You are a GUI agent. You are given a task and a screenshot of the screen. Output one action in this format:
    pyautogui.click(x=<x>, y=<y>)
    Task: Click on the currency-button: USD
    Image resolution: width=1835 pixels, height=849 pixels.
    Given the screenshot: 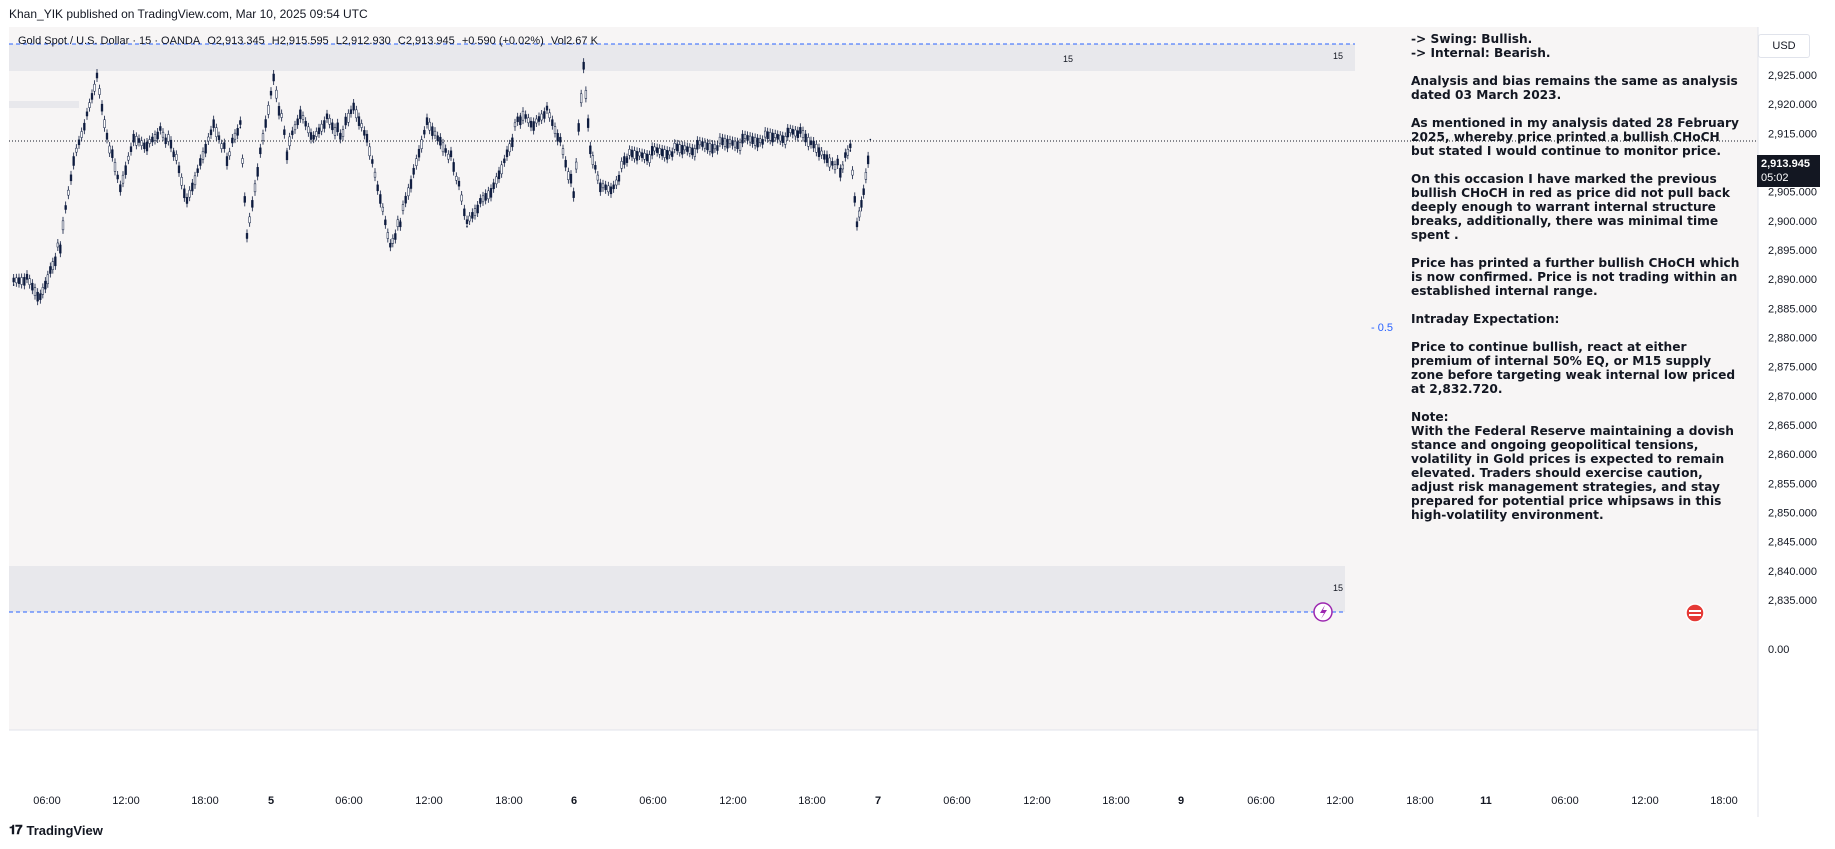 What is the action you would take?
    pyautogui.click(x=1784, y=46)
    